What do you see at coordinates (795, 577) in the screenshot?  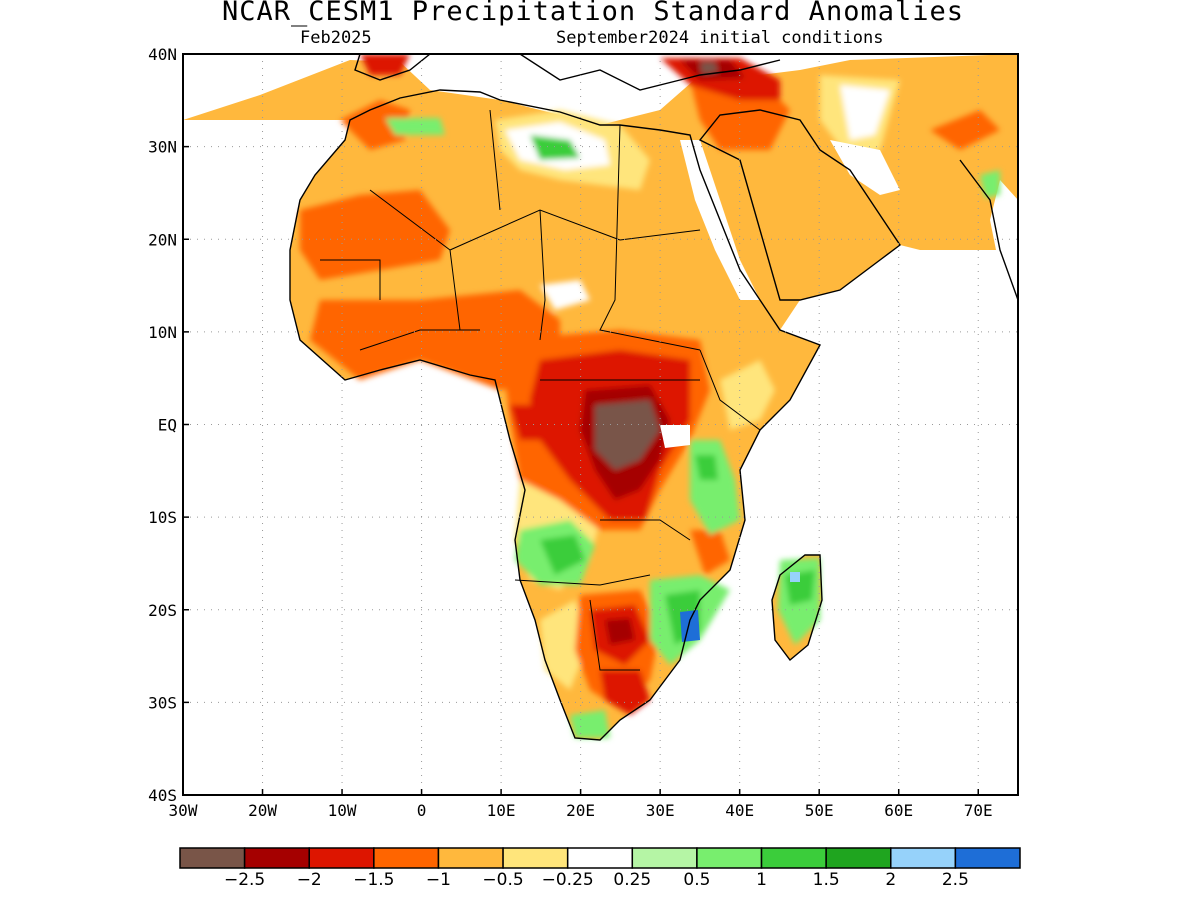 I see `madagascar-extreme-wet` at bounding box center [795, 577].